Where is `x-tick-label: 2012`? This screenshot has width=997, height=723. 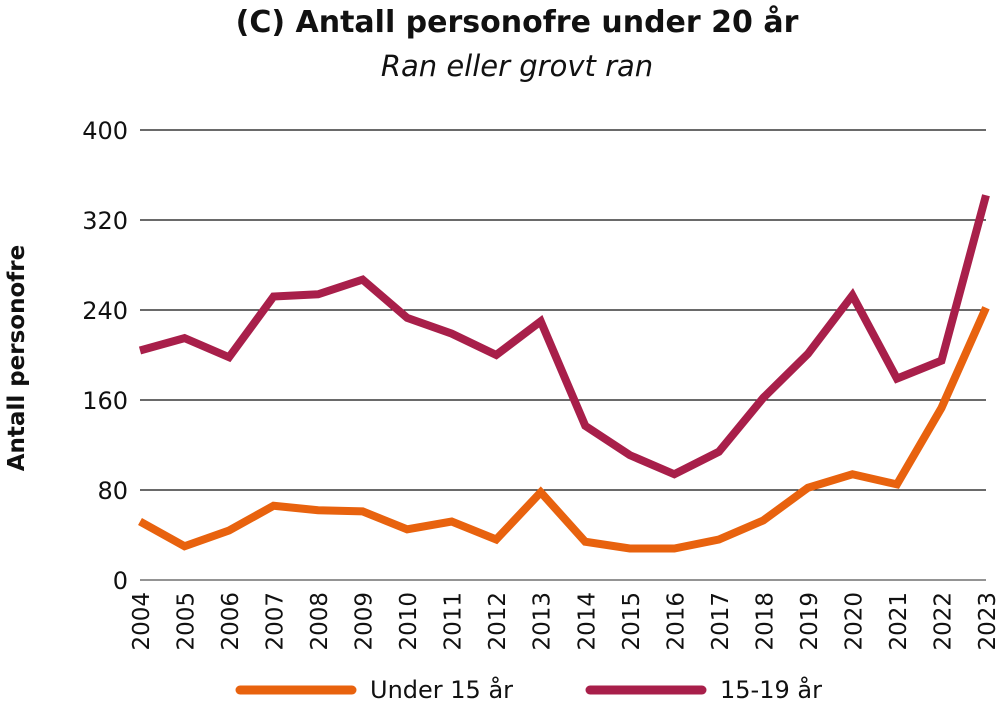 x-tick-label: 2012 is located at coordinates (498, 621).